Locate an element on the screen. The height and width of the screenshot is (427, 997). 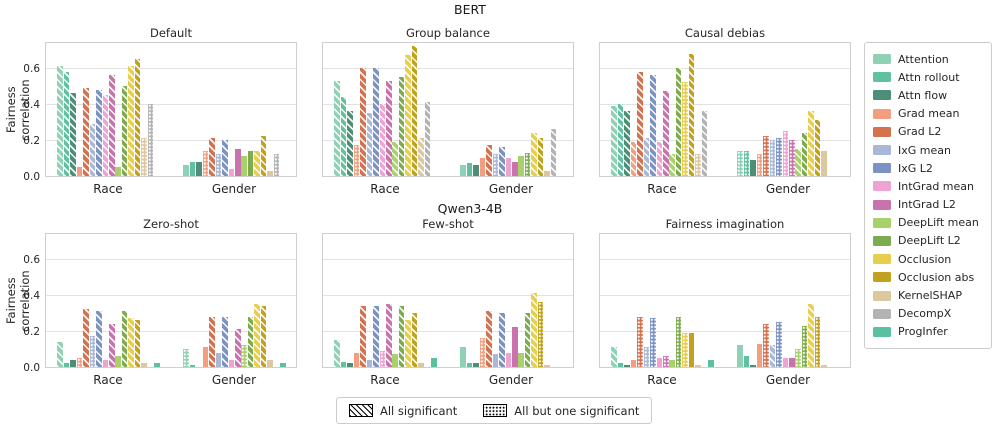
bar-deeplift-mean-gender is located at coordinates (798, 162).